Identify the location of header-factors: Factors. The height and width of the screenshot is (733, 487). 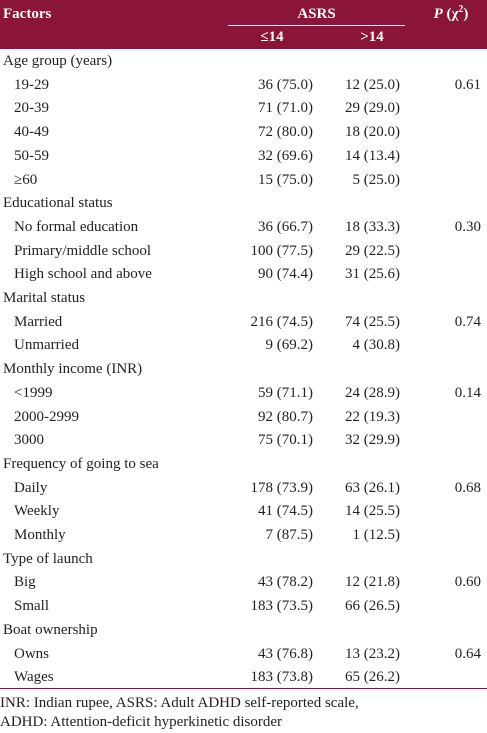
(27, 14).